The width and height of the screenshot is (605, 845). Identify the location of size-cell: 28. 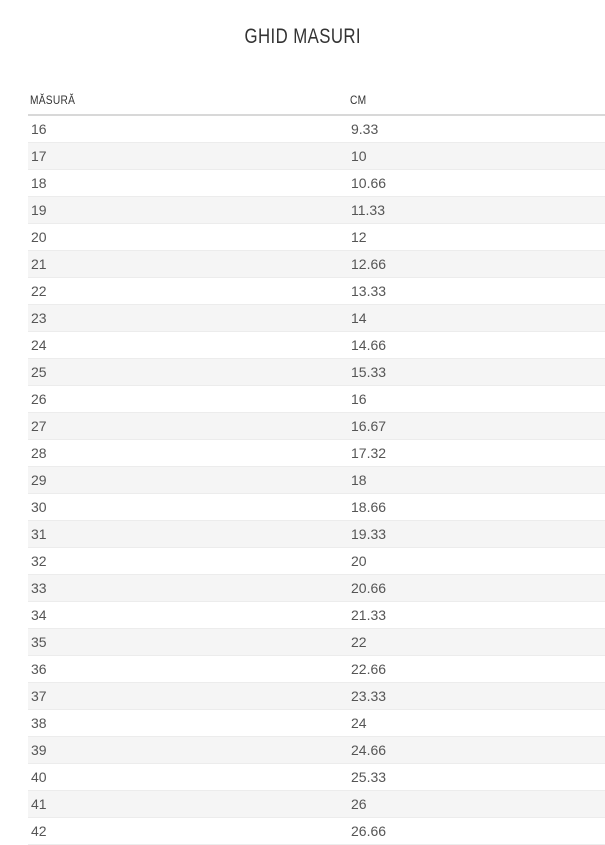
(188, 453).